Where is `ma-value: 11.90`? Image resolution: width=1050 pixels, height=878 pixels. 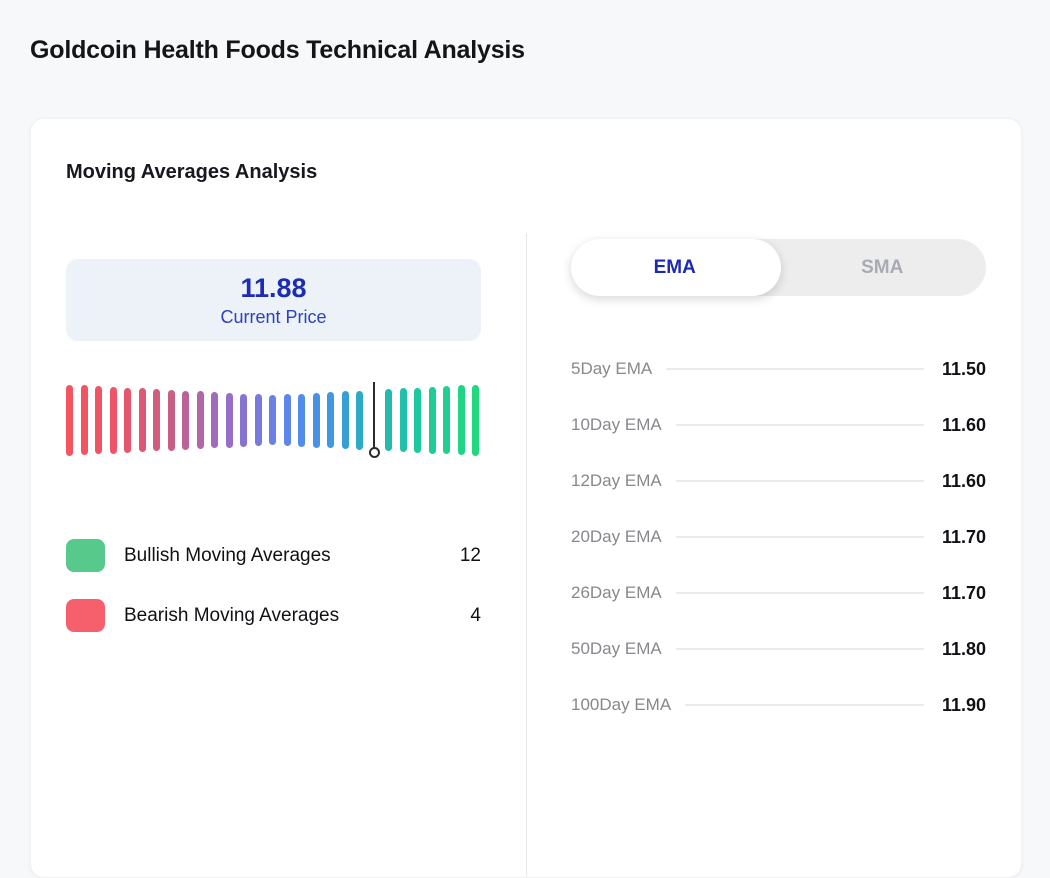 ma-value: 11.90 is located at coordinates (963, 704).